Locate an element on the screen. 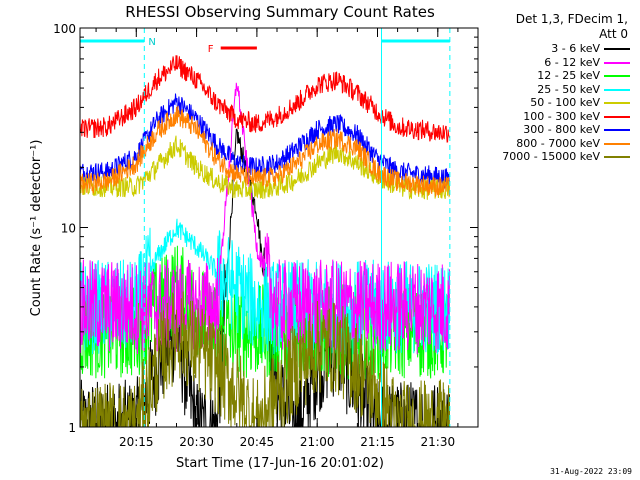 This screenshot has width=640, height=480. legend-item-9: 7000 - 15000 keV is located at coordinates (550, 157).